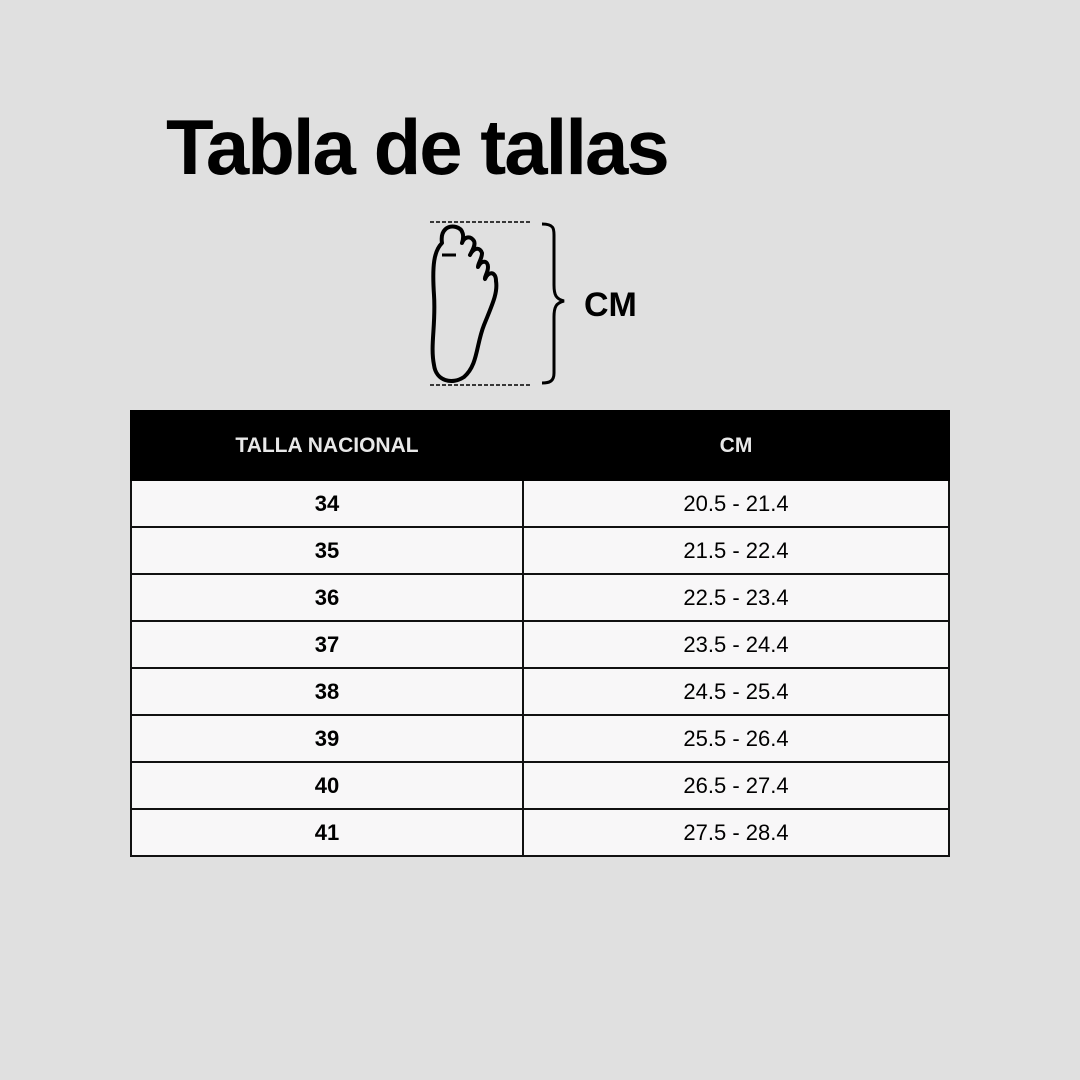 The image size is (1080, 1080). I want to click on table-row: 34 20.5 - 21.4, so click(540, 503).